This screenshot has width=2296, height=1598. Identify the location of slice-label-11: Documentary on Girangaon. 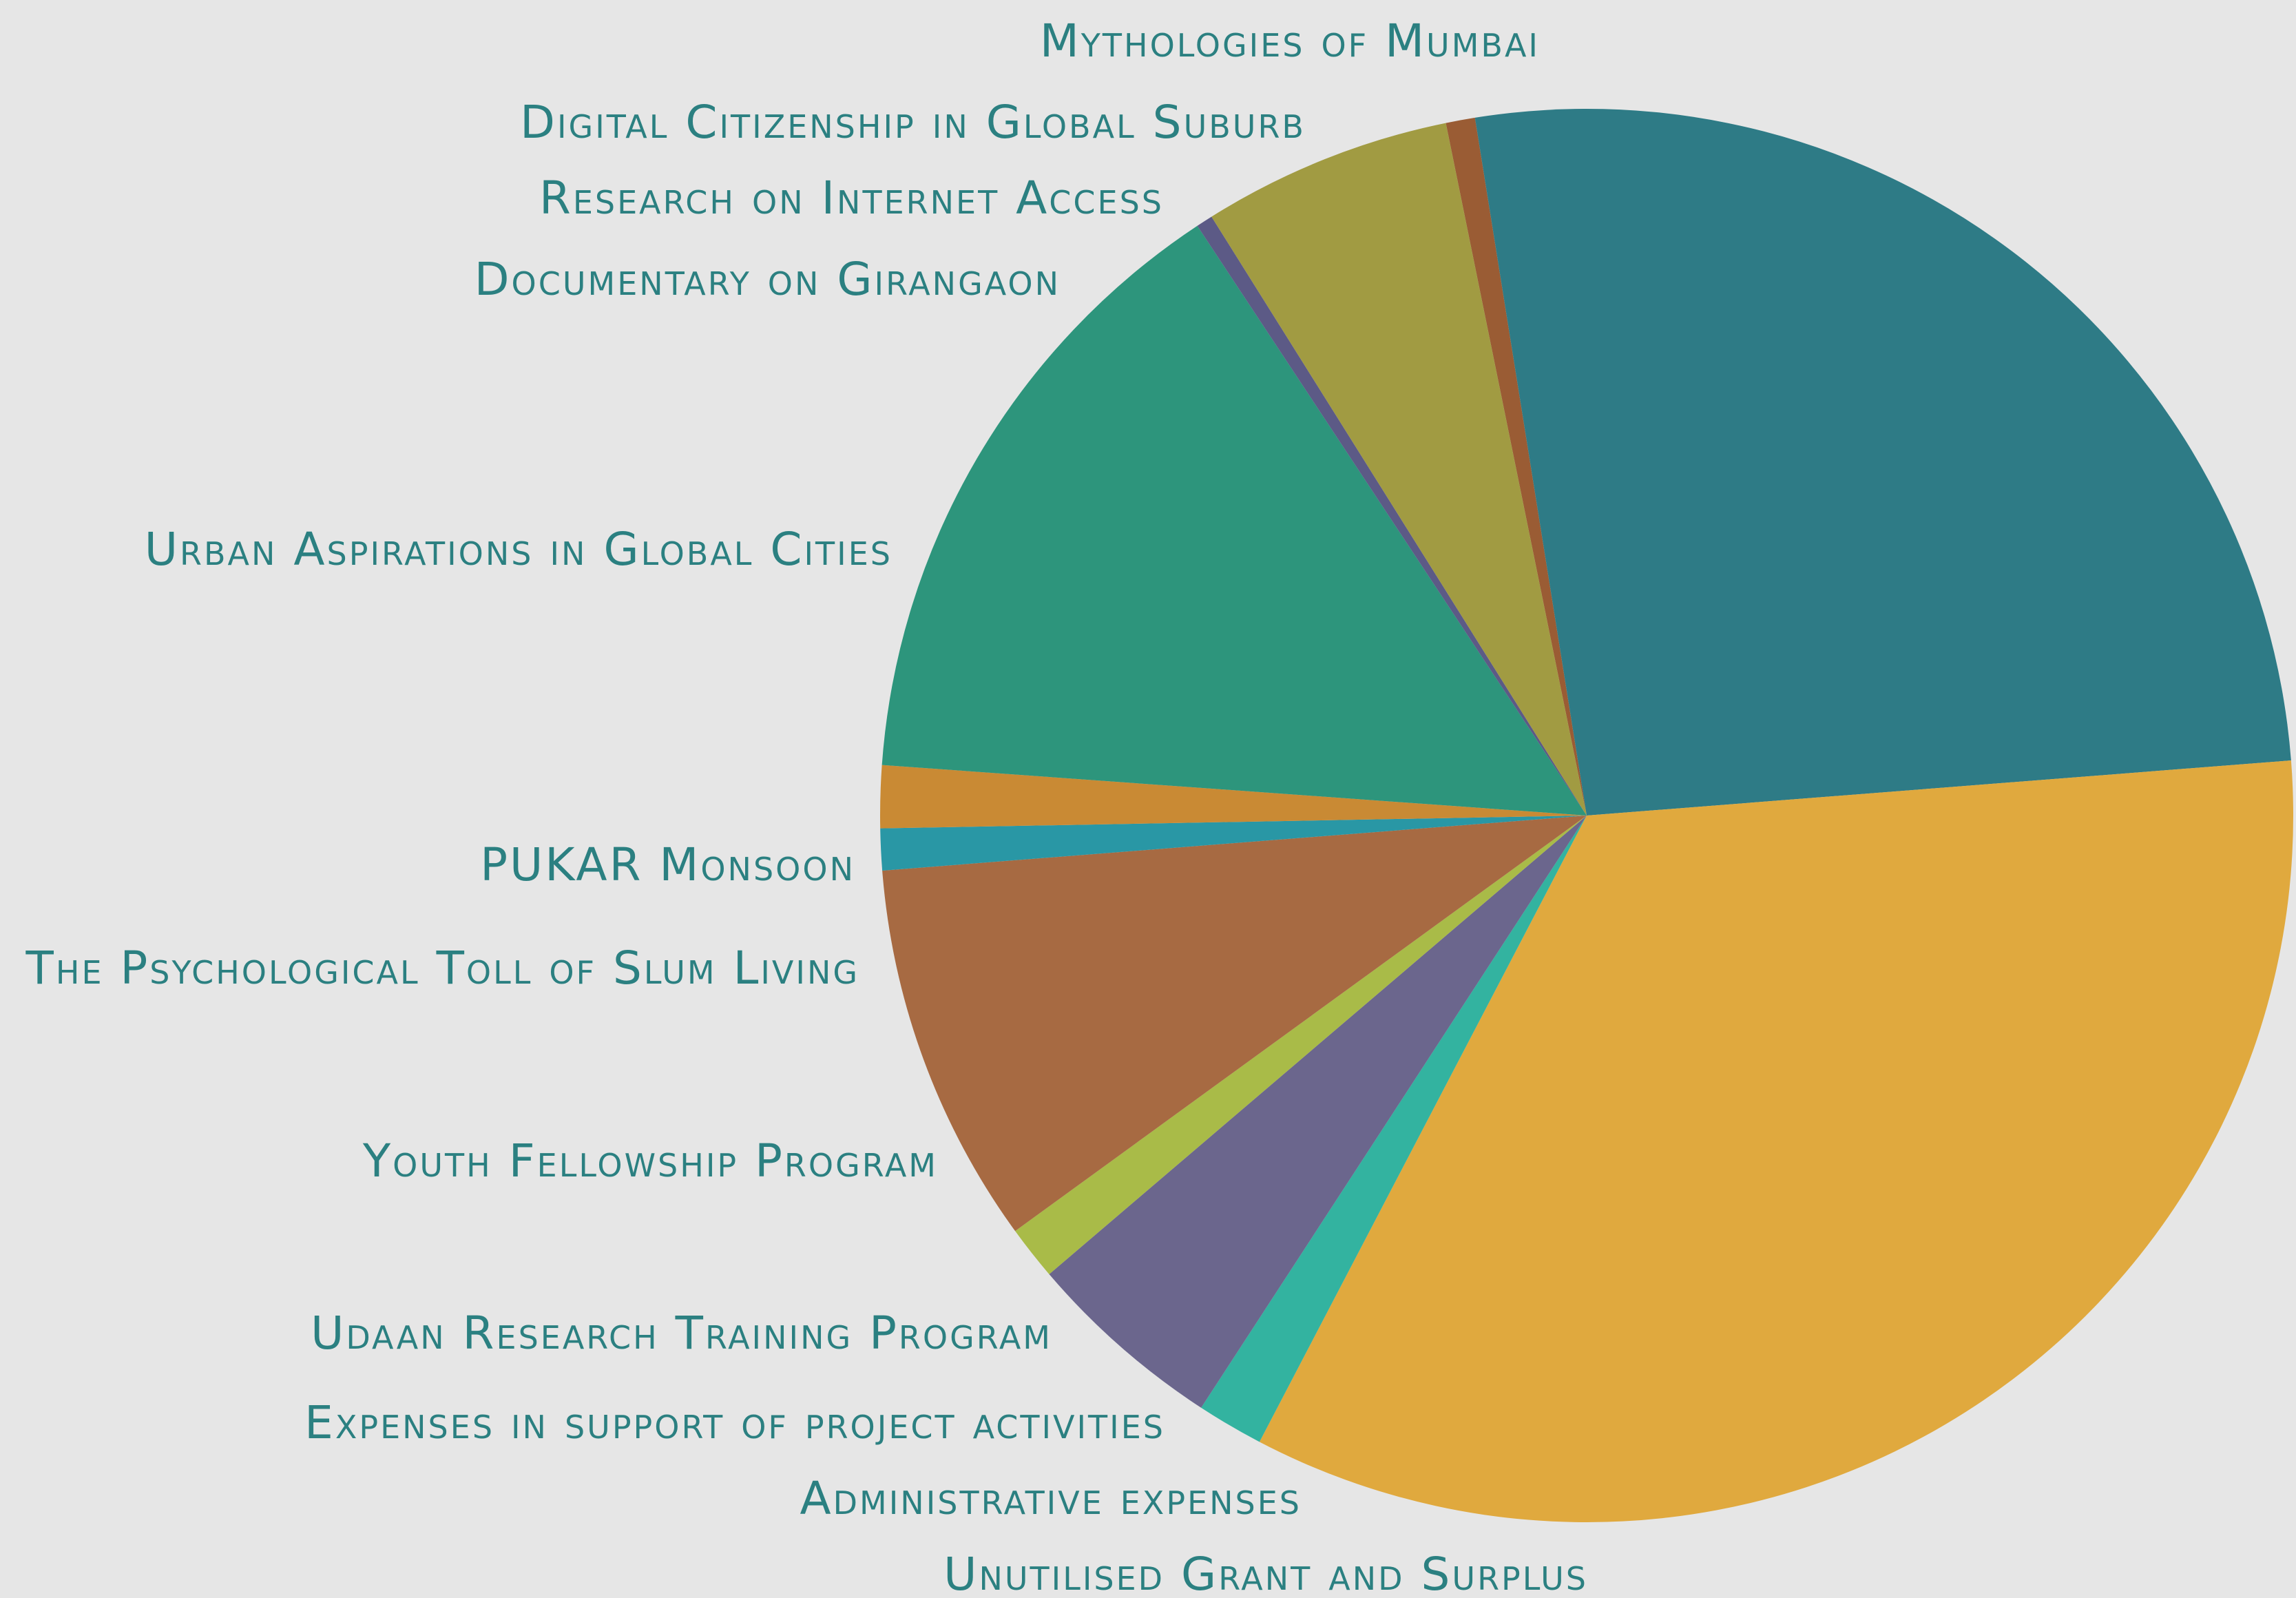
(767, 279).